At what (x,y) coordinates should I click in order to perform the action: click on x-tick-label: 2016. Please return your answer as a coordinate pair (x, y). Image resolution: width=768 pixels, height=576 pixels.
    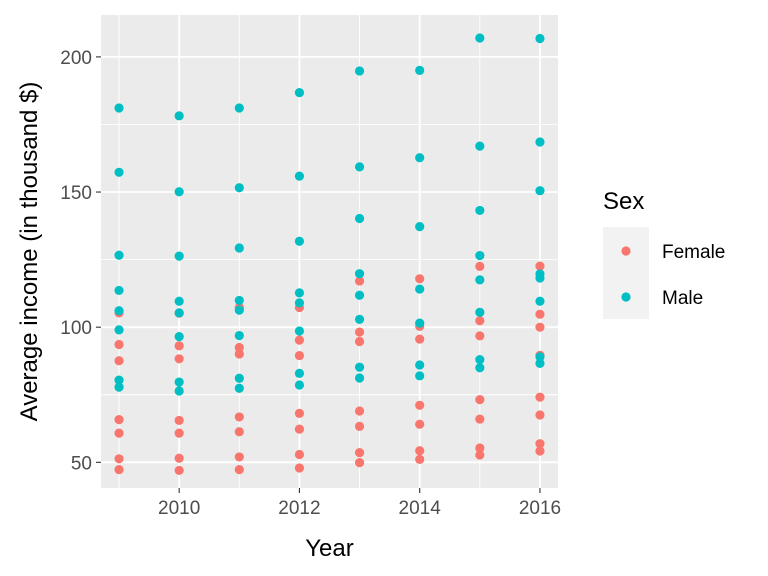
    Looking at the image, I should click on (540, 508).